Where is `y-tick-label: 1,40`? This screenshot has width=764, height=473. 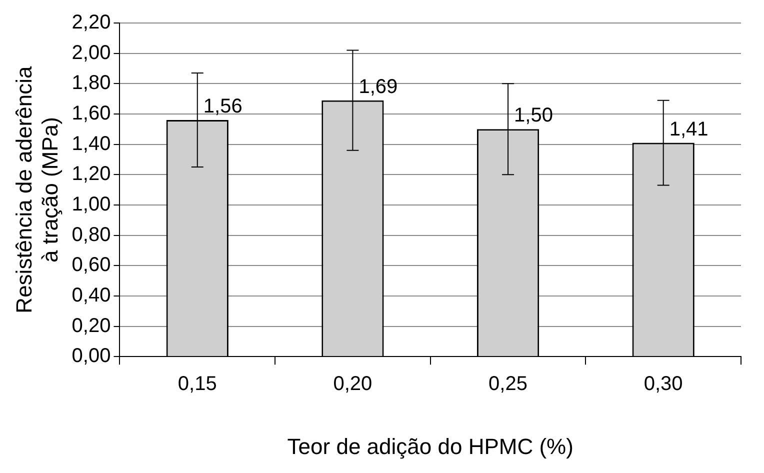 y-tick-label: 1,40 is located at coordinates (91, 143).